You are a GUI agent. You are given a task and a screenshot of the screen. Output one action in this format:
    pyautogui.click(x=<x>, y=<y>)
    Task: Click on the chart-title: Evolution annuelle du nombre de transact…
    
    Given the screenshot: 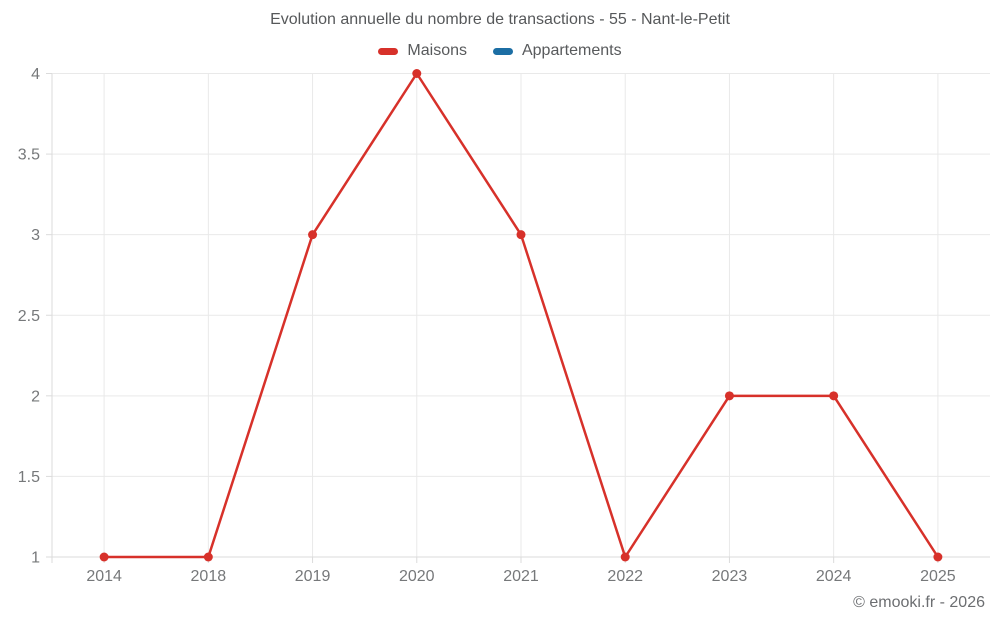 What is the action you would take?
    pyautogui.click(x=500, y=19)
    